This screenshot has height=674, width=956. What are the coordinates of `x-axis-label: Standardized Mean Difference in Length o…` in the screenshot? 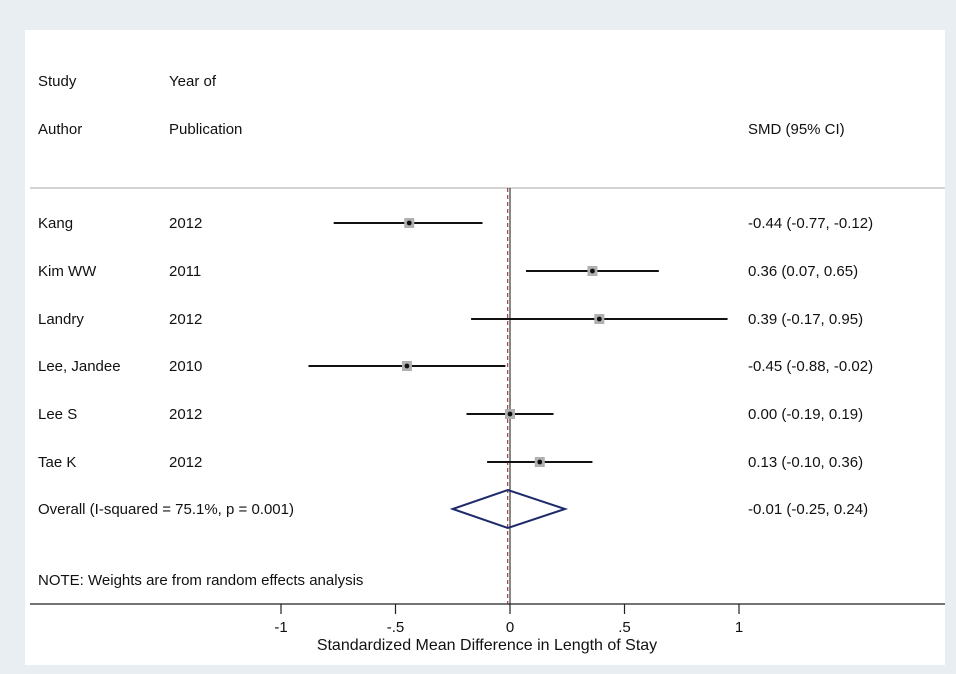 It's located at (487, 645).